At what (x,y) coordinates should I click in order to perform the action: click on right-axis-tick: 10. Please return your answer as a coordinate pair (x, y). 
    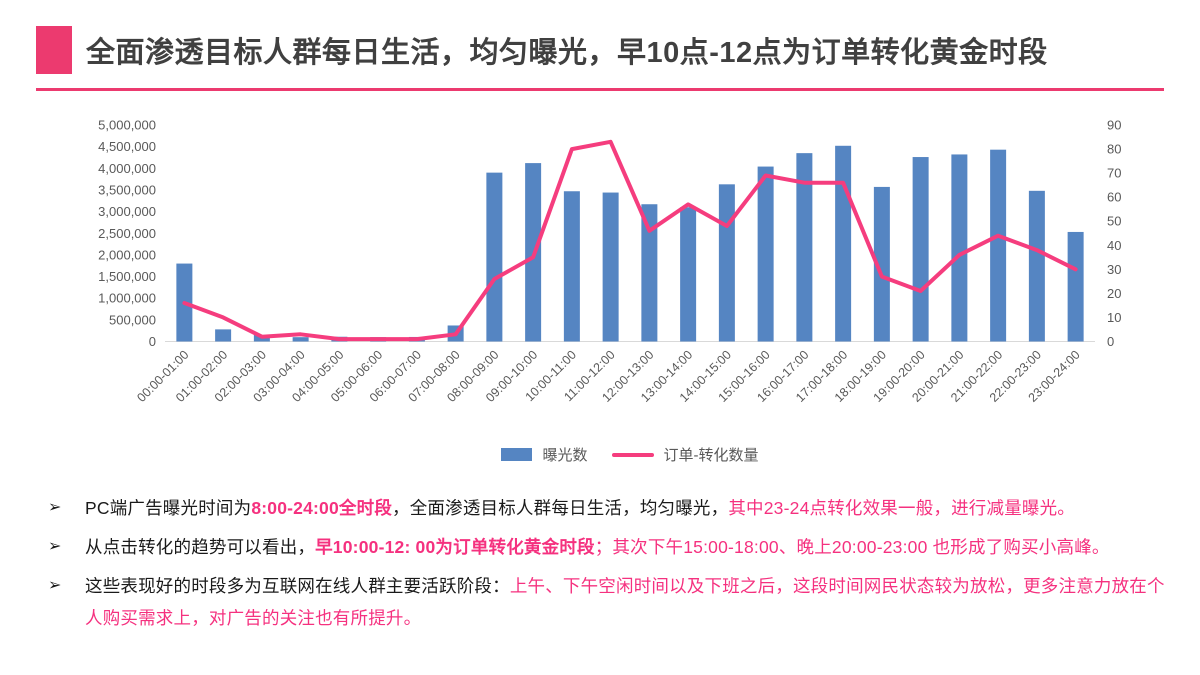
    Looking at the image, I should click on (1114, 317).